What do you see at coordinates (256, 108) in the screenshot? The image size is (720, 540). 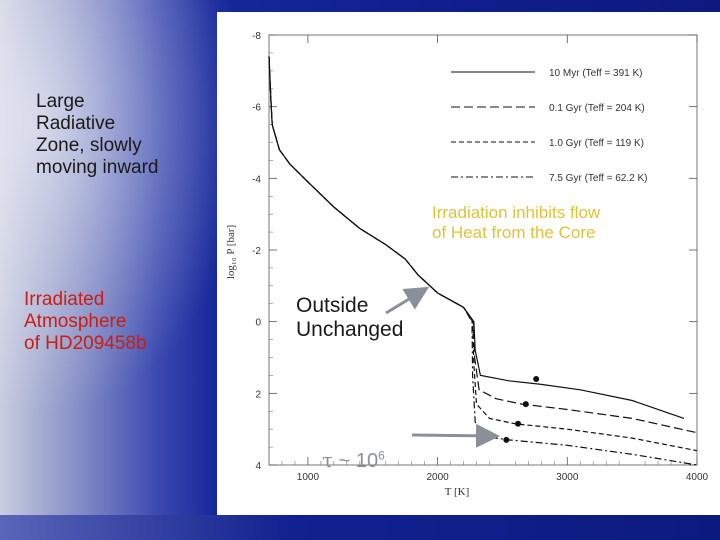 I see `y-tick-label: -6` at bounding box center [256, 108].